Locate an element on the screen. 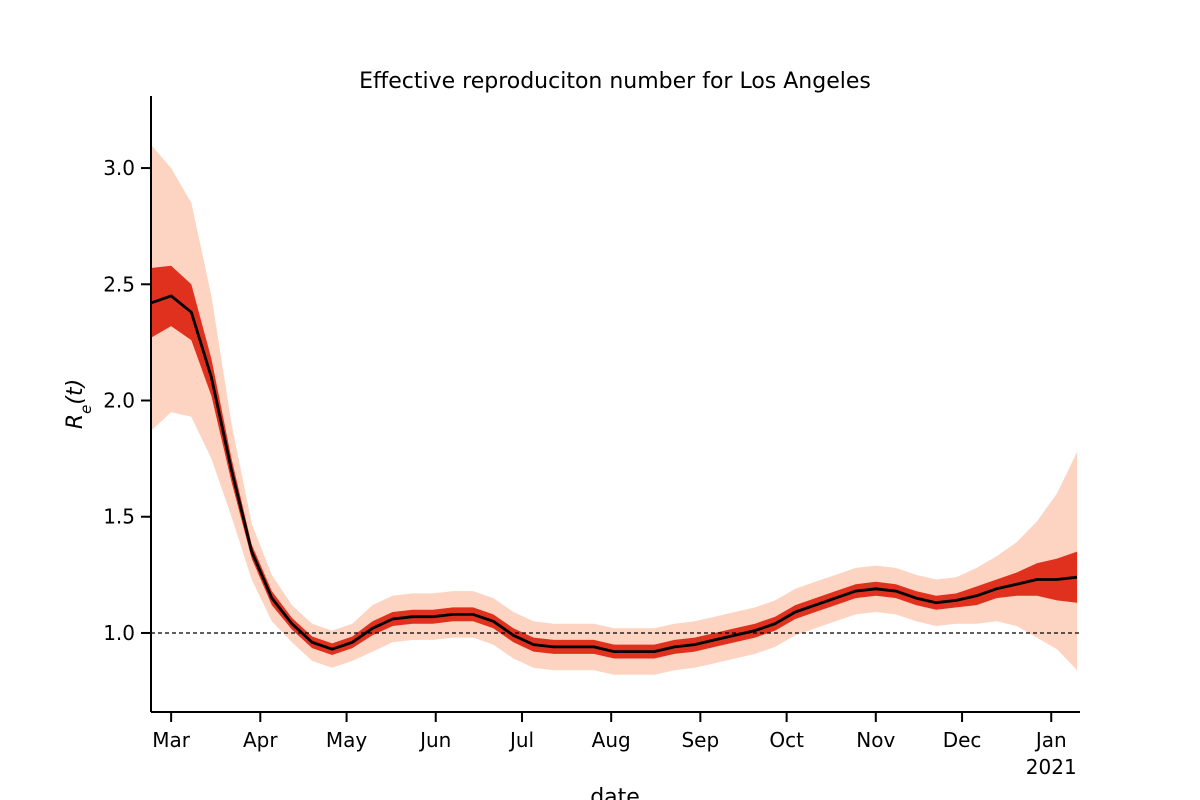 This screenshot has height=800, width=1200. x-tick-label: Oct is located at coordinates (786, 740).